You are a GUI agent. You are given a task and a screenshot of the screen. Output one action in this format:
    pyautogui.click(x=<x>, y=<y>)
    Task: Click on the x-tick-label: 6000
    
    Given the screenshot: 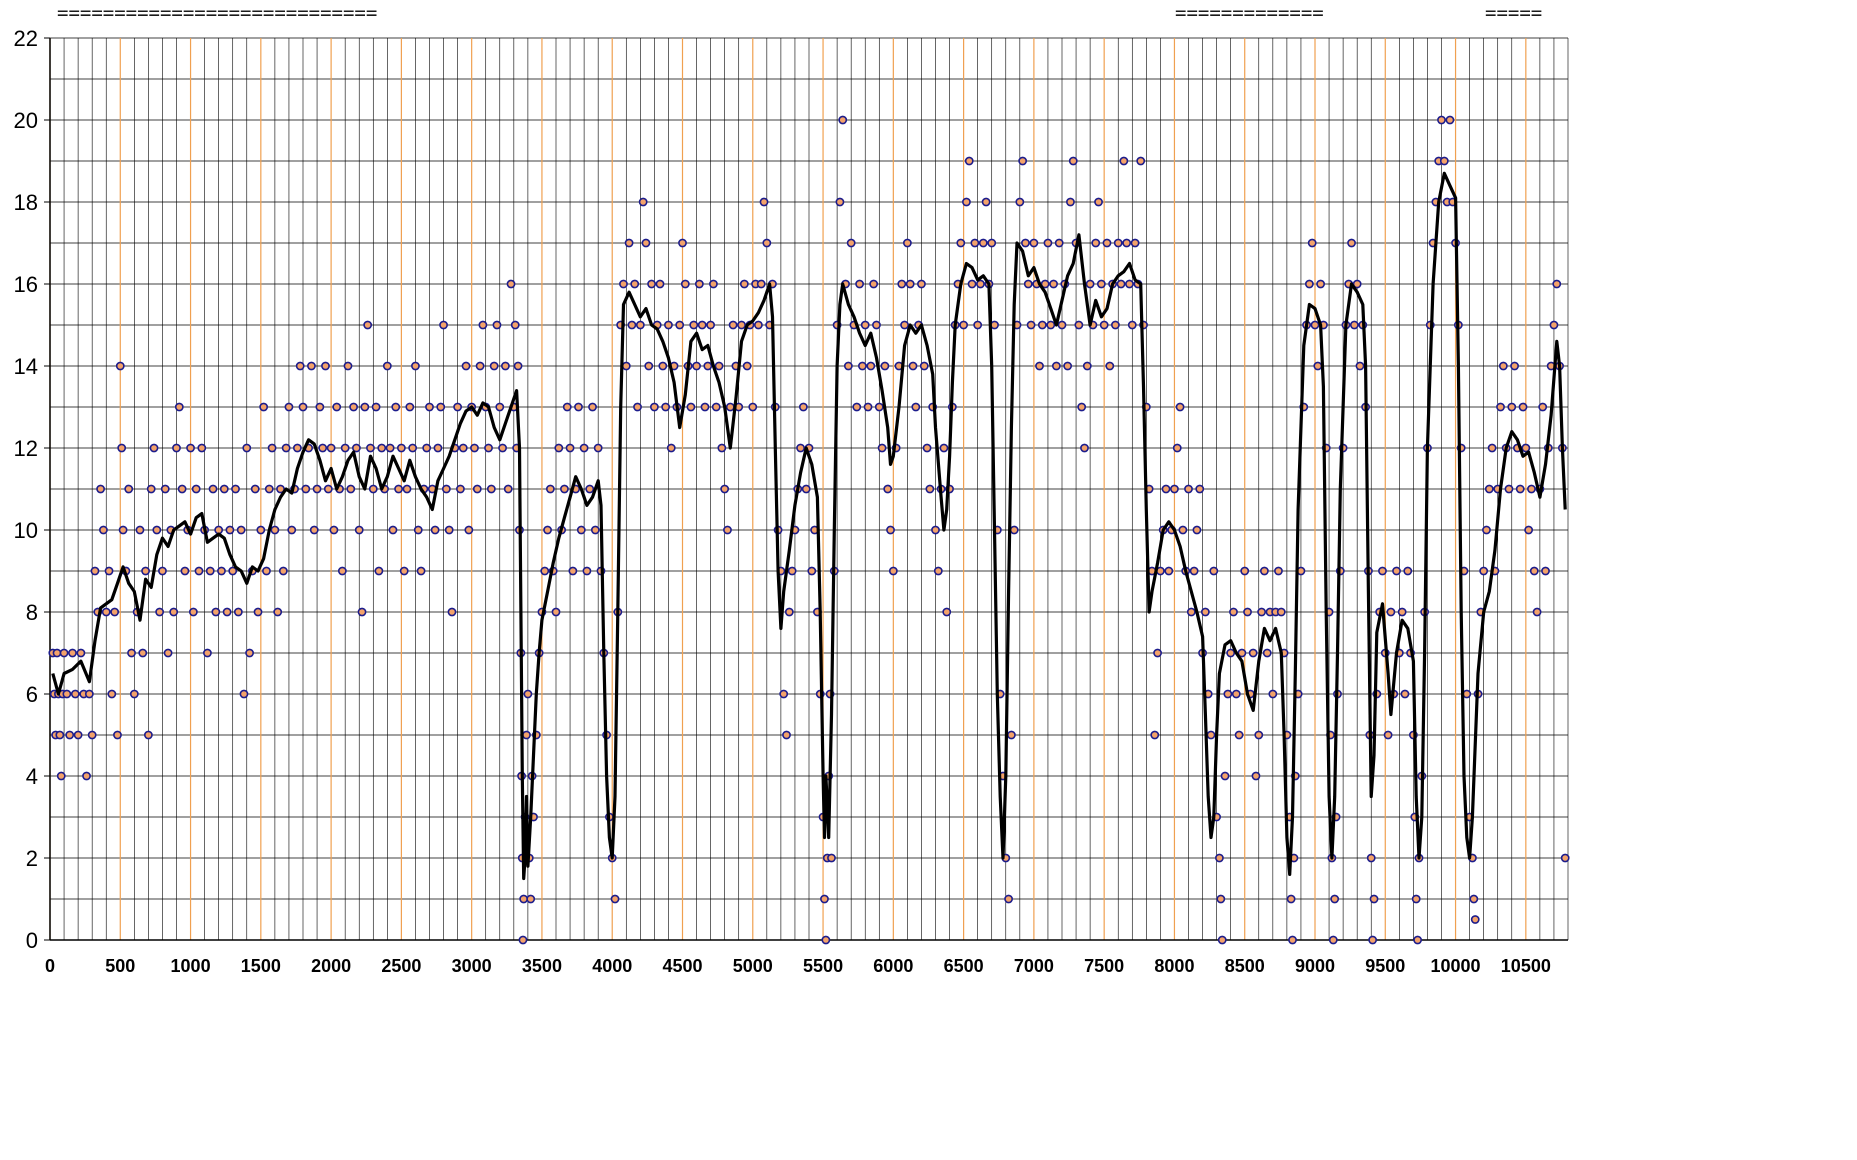 What is the action you would take?
    pyautogui.click(x=893, y=966)
    